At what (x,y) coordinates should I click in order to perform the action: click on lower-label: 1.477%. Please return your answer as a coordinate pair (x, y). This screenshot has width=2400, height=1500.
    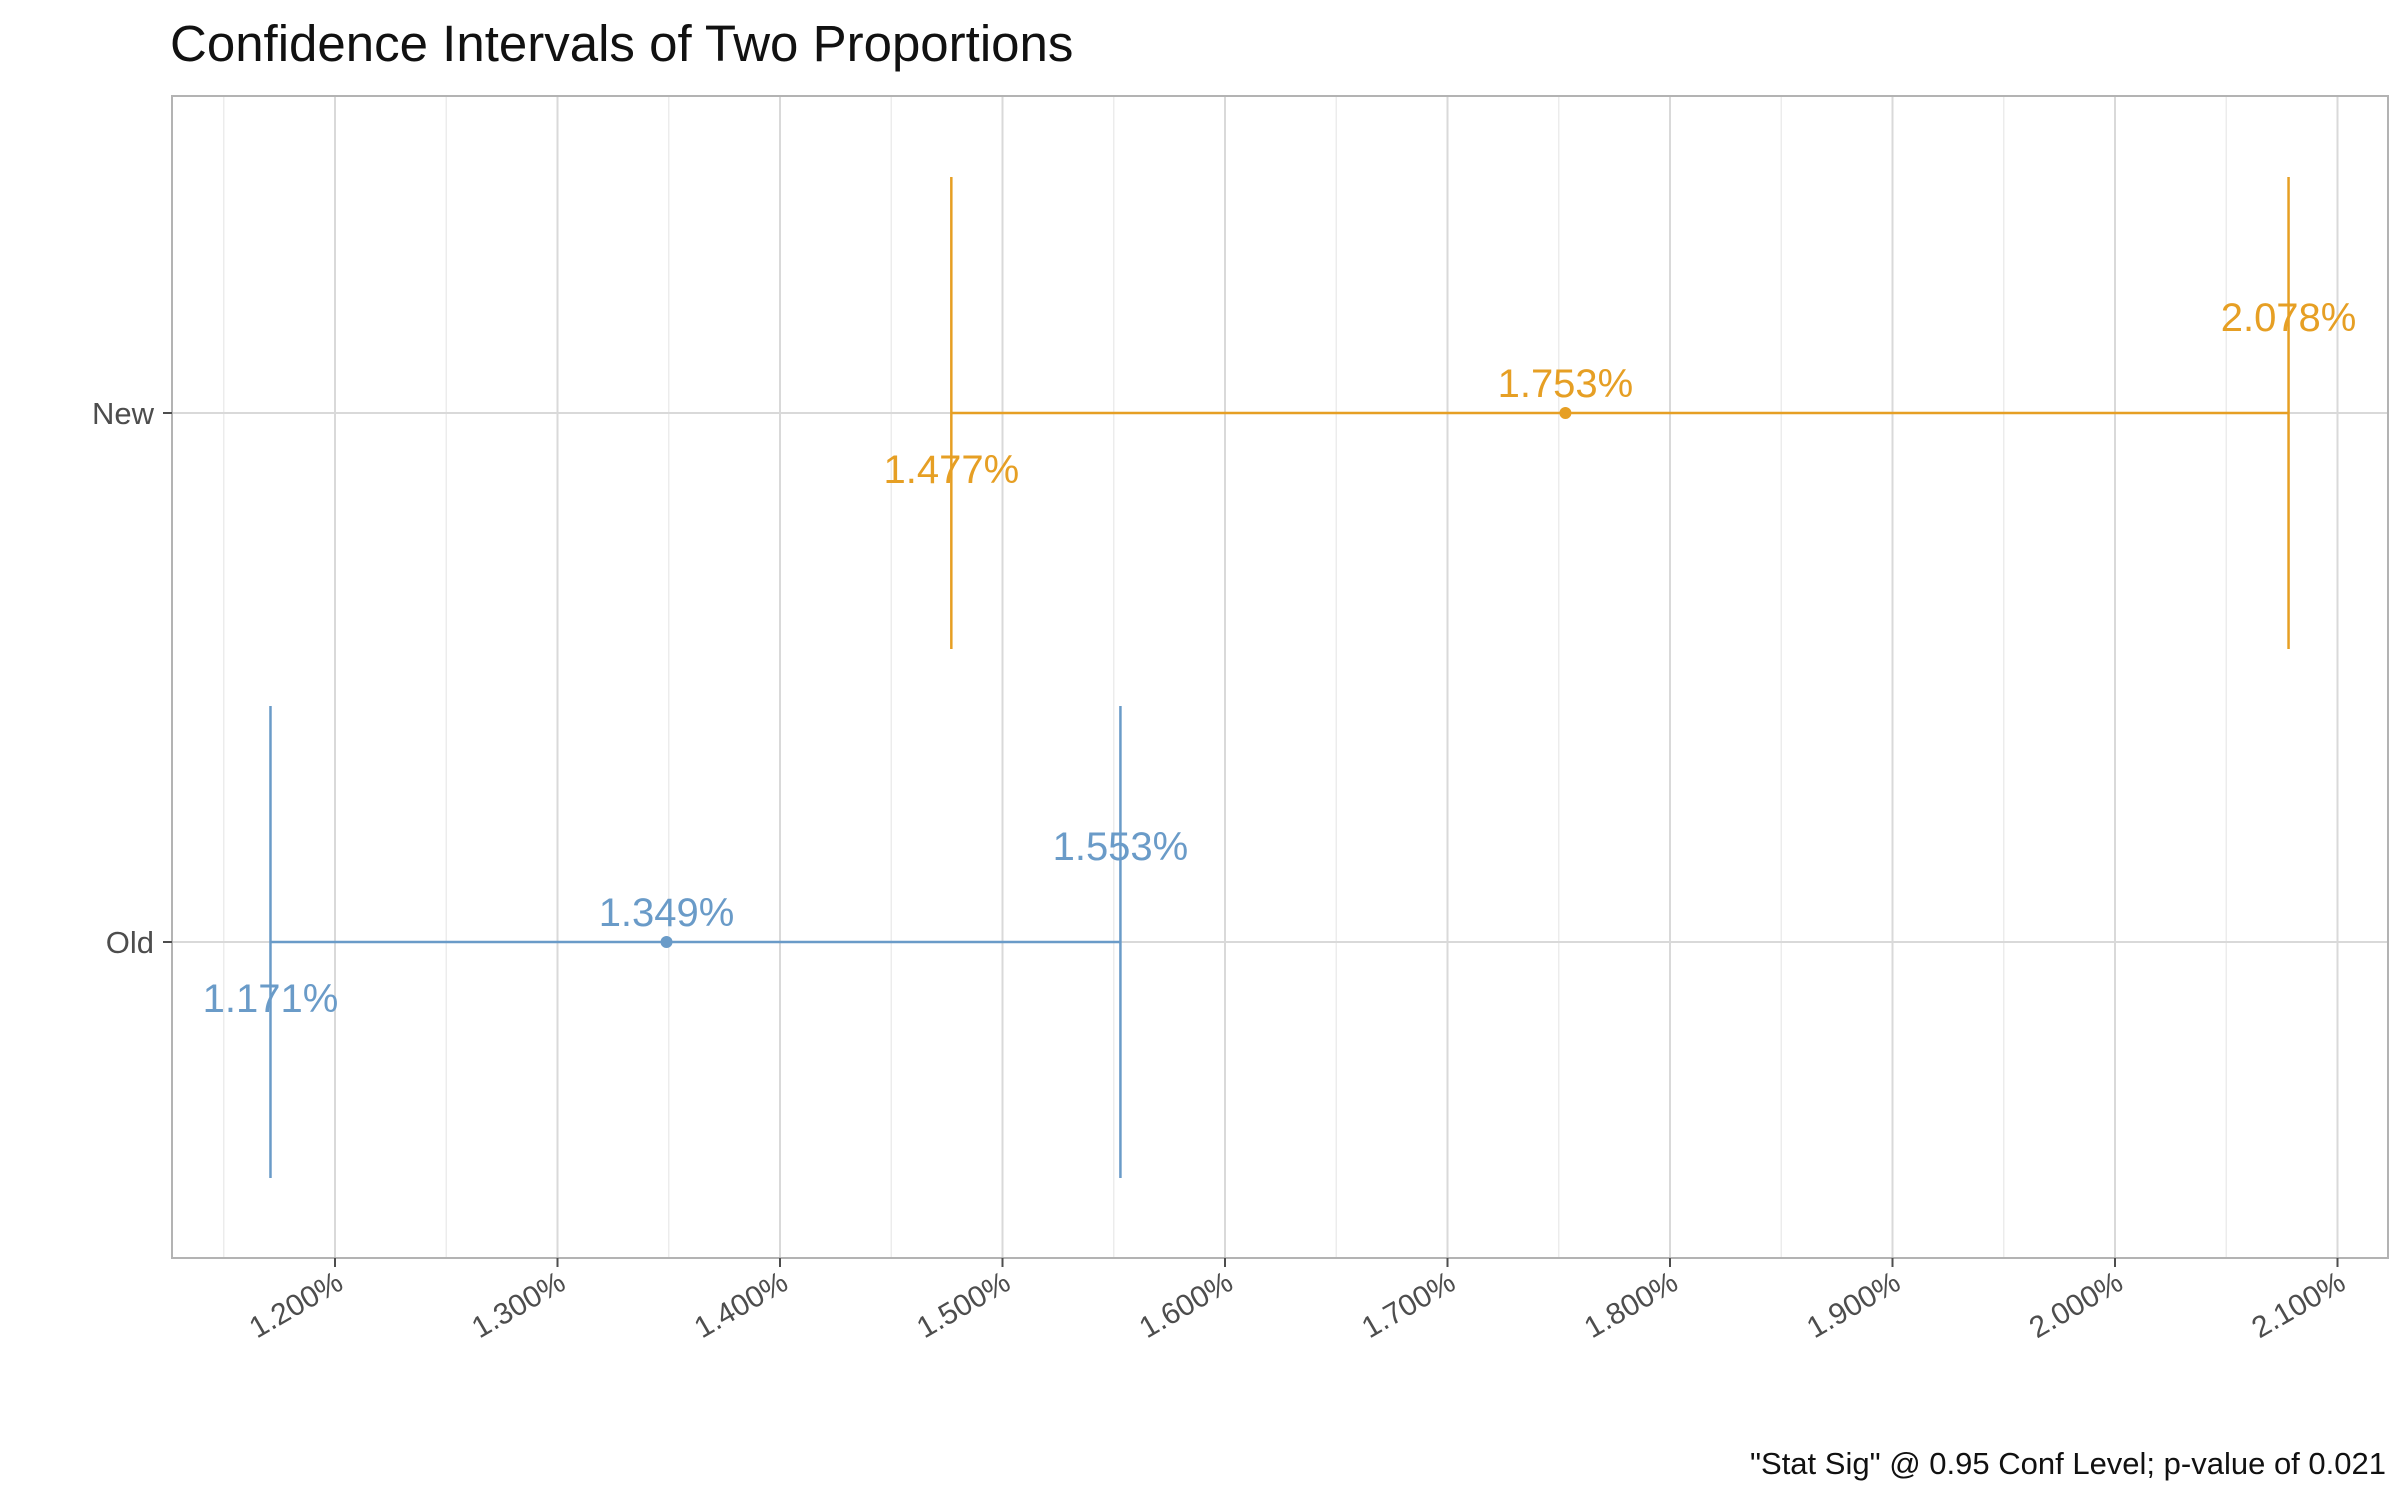
    Looking at the image, I should click on (951, 470).